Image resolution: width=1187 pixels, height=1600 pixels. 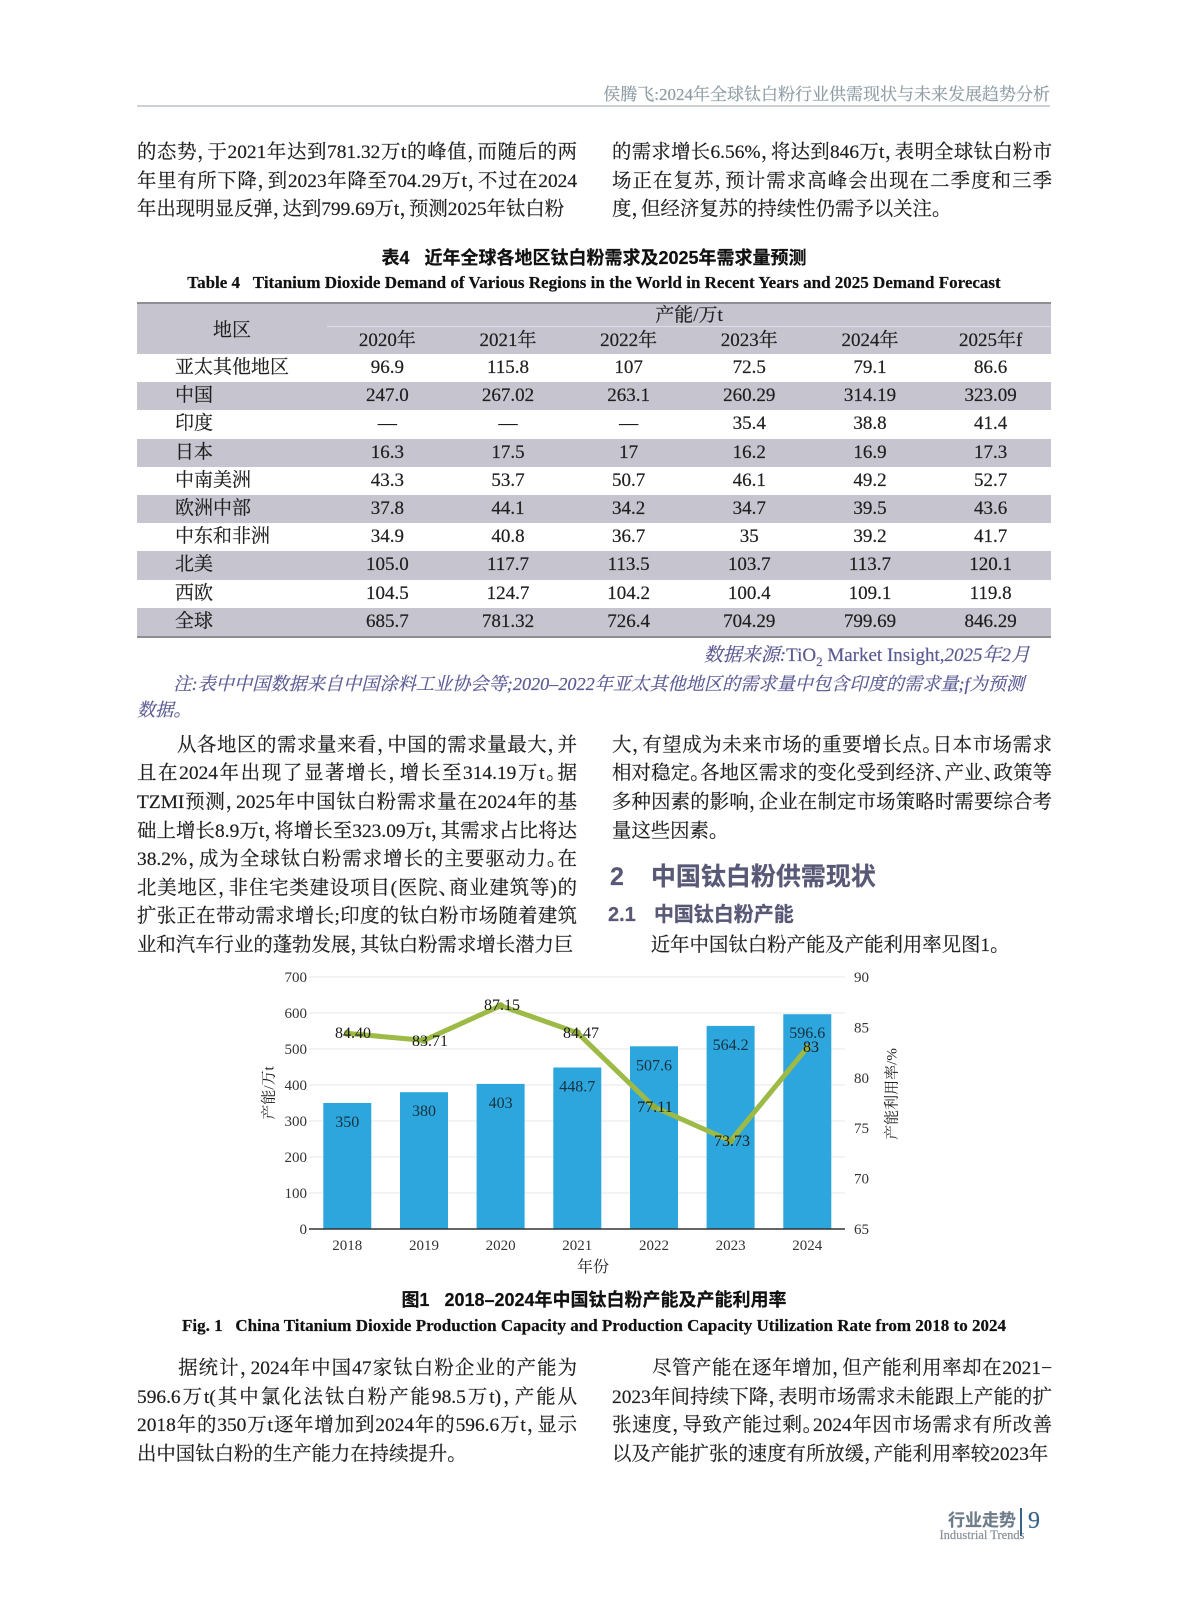 What do you see at coordinates (892, 1094) in the screenshot?
I see `svg-text: 产能利用率/%` at bounding box center [892, 1094].